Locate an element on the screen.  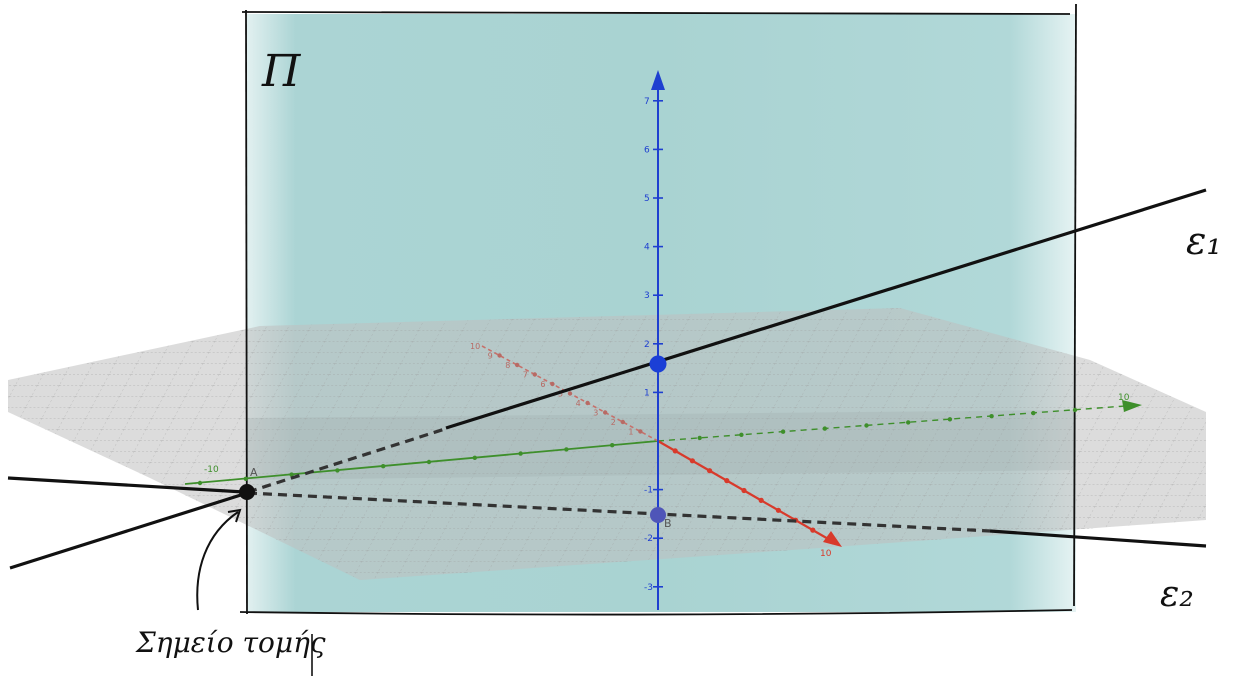
y-axis: -10 10 is located at coordinates (663, 439).